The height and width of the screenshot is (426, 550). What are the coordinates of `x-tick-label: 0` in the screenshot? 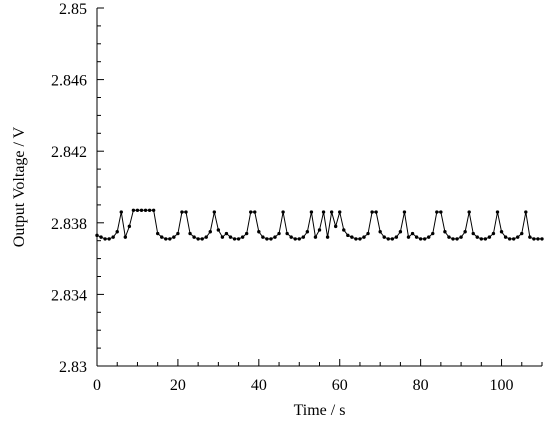 It's located at (97, 385).